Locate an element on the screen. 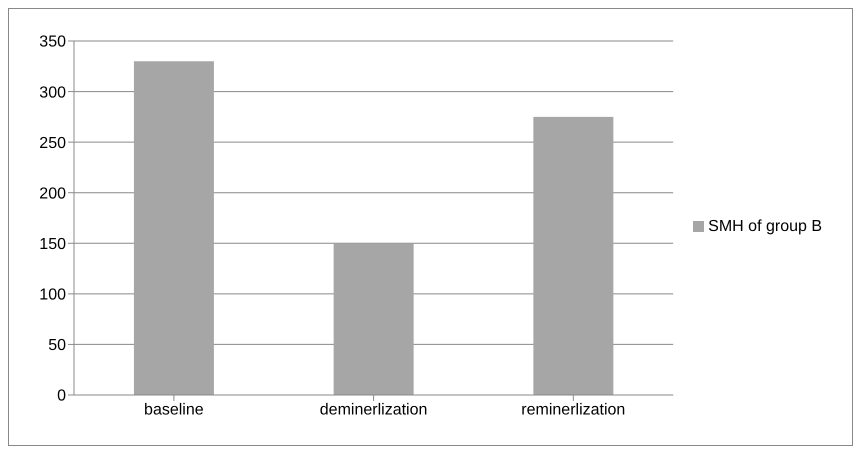 This screenshot has height=456, width=863. y-tick-label: 300 is located at coordinates (52, 93).